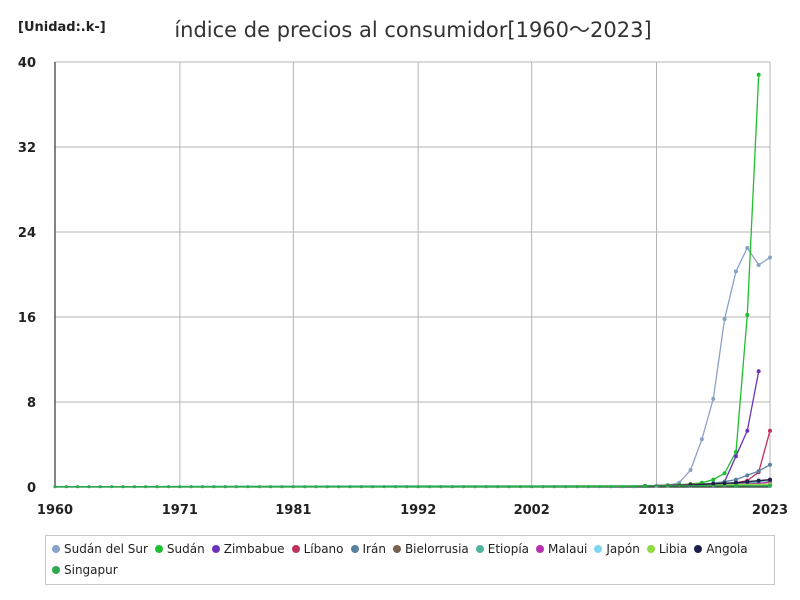 The width and height of the screenshot is (800, 600). I want to click on legend-label: Angola, so click(727, 549).